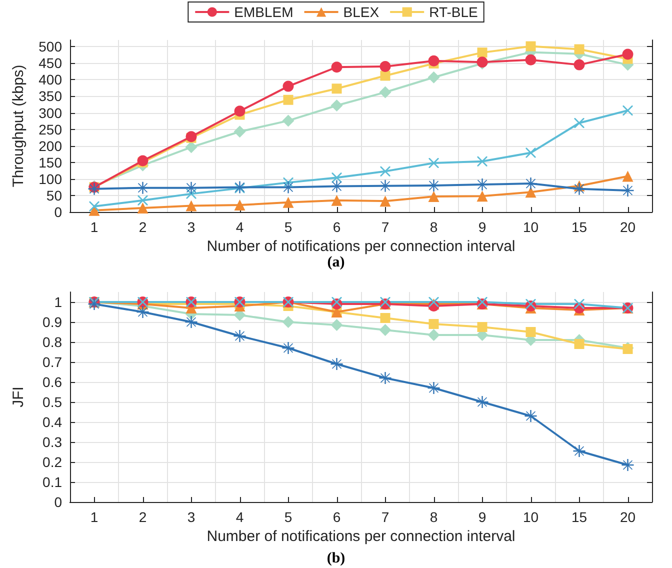 The width and height of the screenshot is (672, 568). Describe the element at coordinates (50, 178) in the screenshot. I see `y-tick-label: 100` at that location.